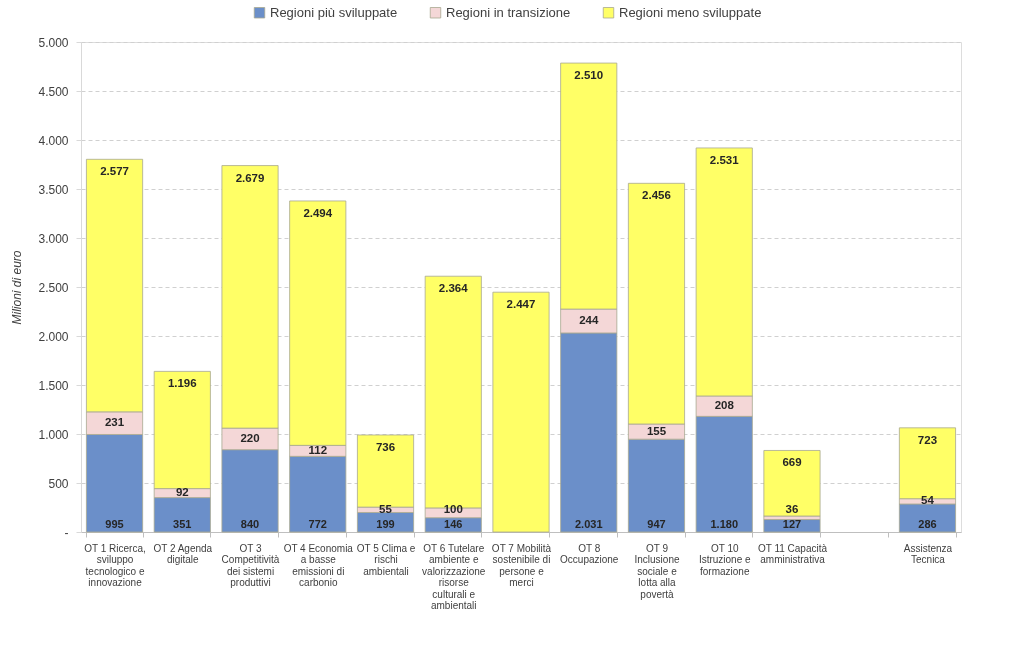  Describe the element at coordinates (725, 559) in the screenshot. I see `x-tick-label: OT 10 Istruzione e formazione` at that location.